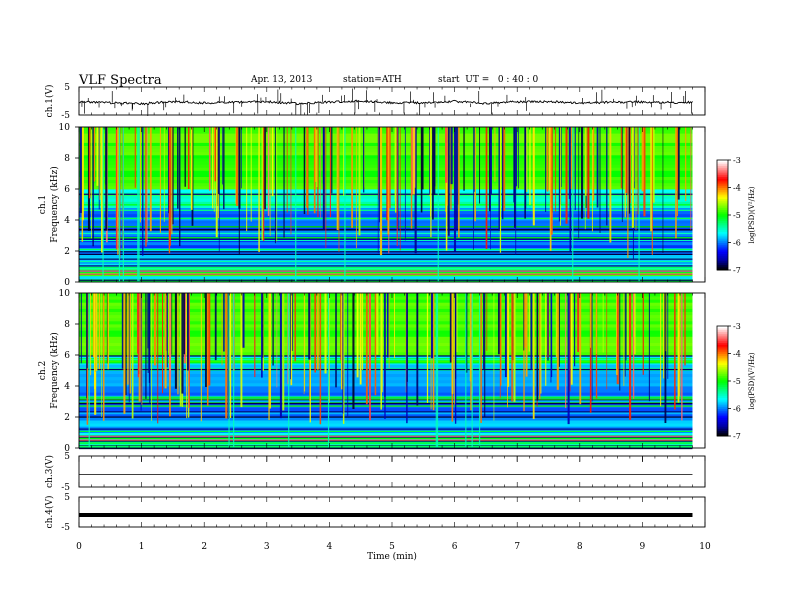 The height and width of the screenshot is (612, 792). What do you see at coordinates (67, 252) in the screenshot?
I see `ch2spec-ytick-label: 2` at bounding box center [67, 252].